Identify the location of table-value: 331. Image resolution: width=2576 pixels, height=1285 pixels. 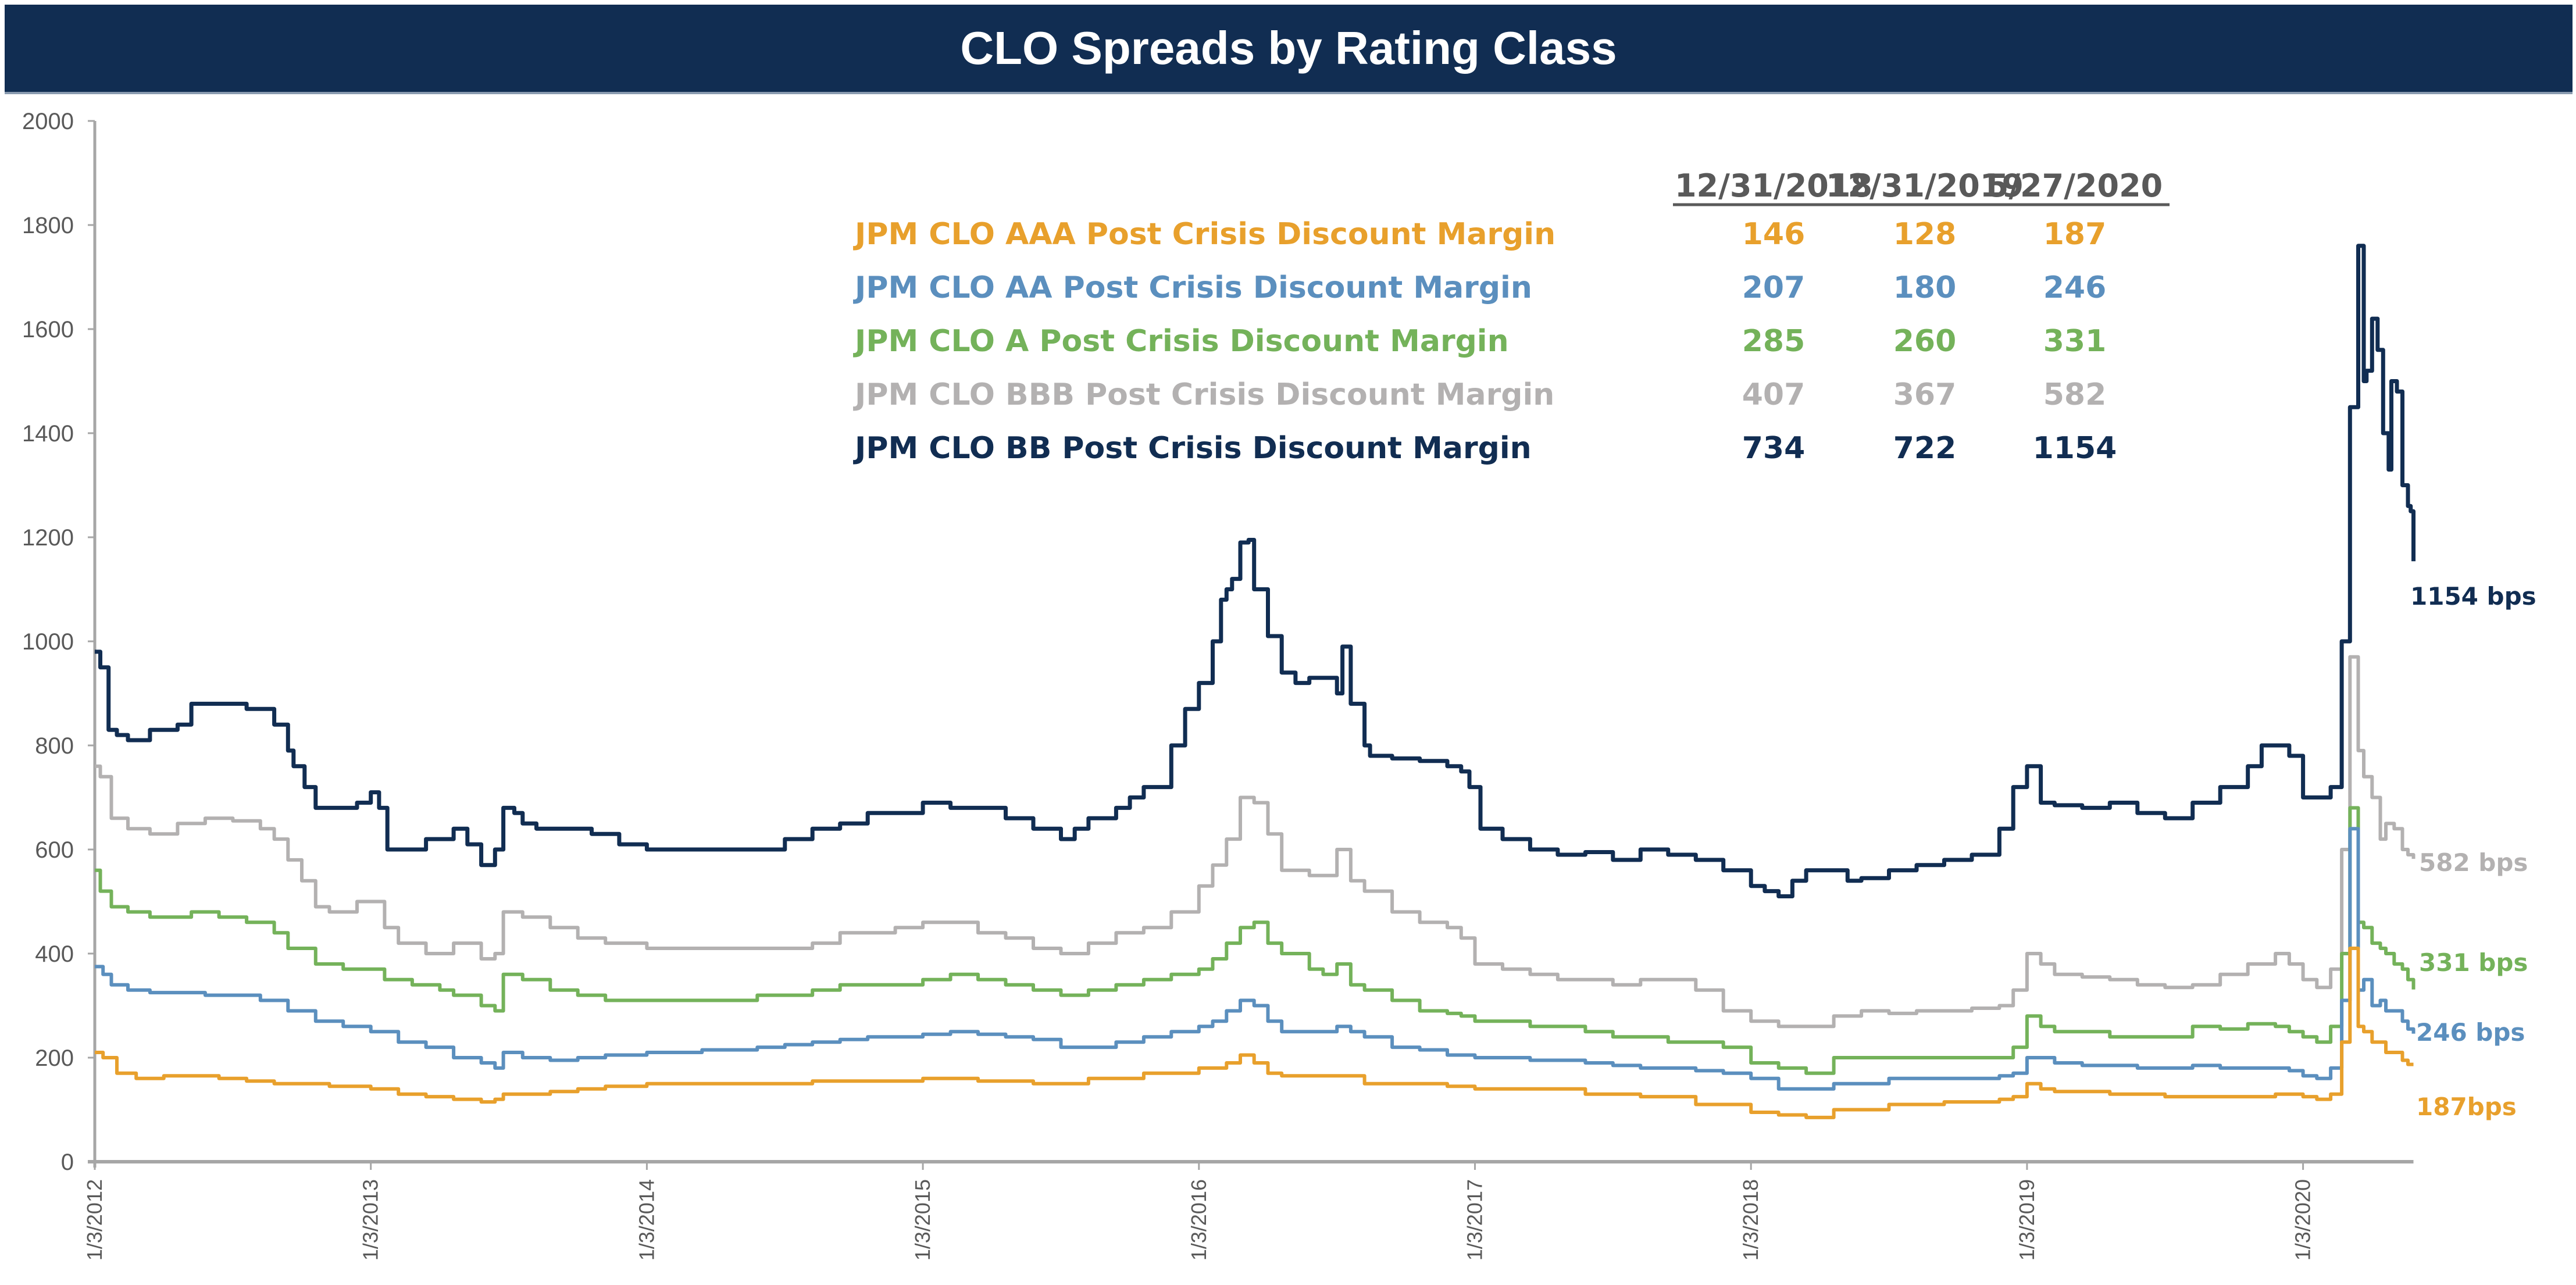
(2075, 342).